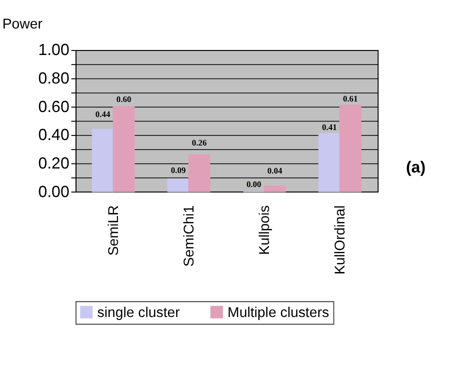  Describe the element at coordinates (178, 170) in the screenshot. I see `data-label: 0.09` at that location.